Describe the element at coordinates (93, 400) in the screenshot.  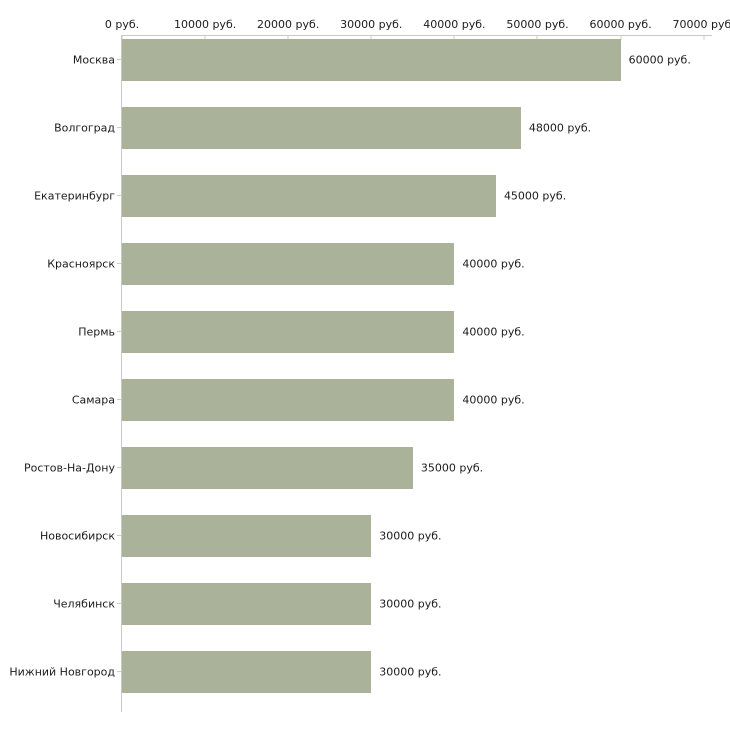
I see `category-label: Самара` at that location.